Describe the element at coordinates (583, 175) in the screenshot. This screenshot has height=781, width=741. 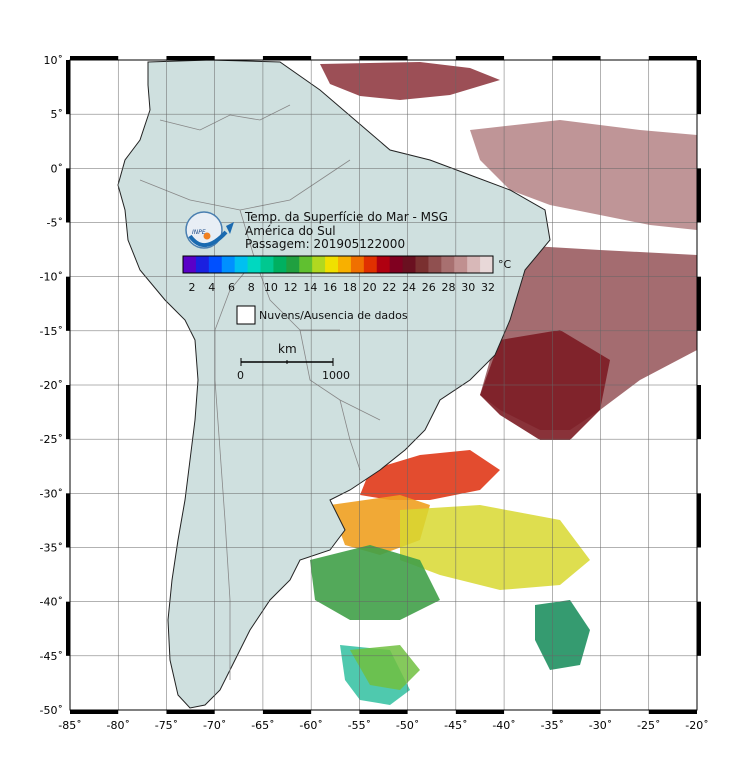
I see `sst-northeast-patch` at that location.